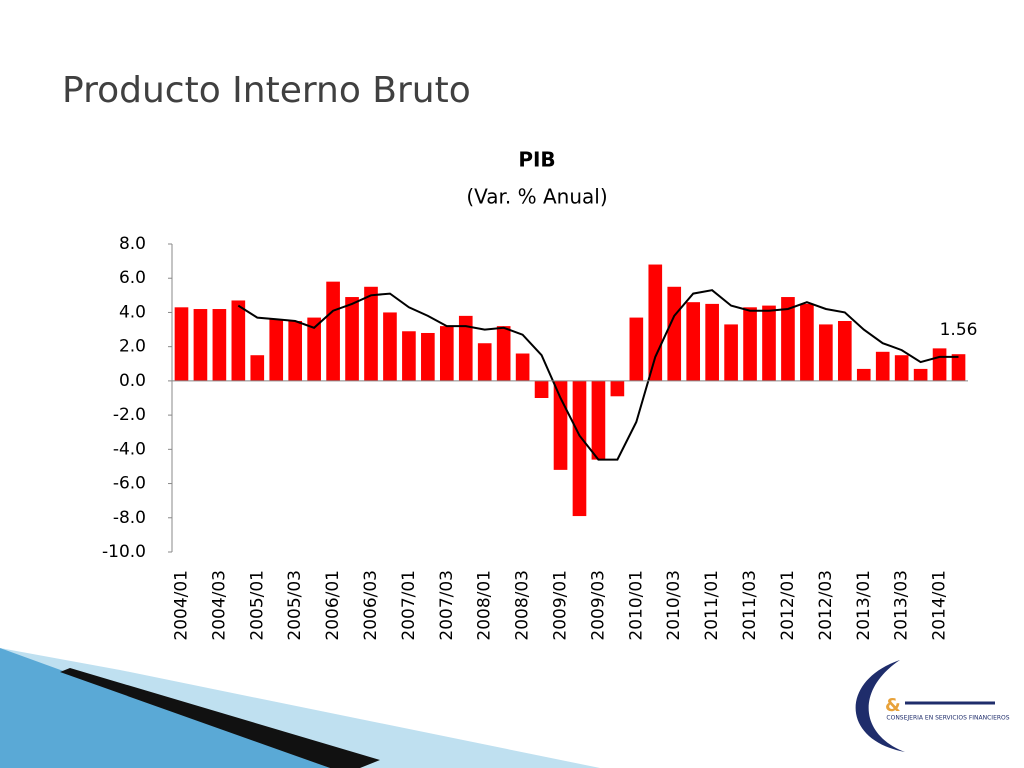  I want to click on decor-swoosh-light, so click(300, 708).